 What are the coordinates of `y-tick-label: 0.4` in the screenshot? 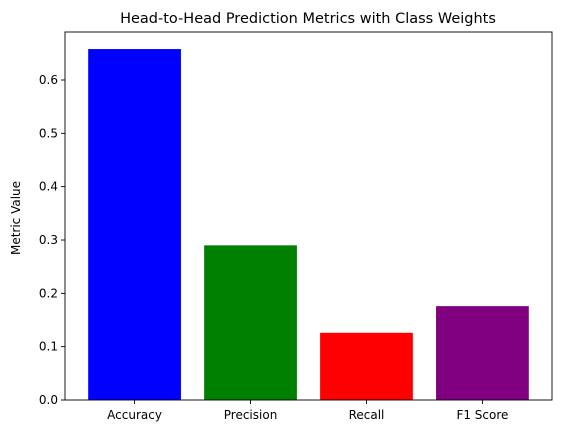 It's located at (48, 187).